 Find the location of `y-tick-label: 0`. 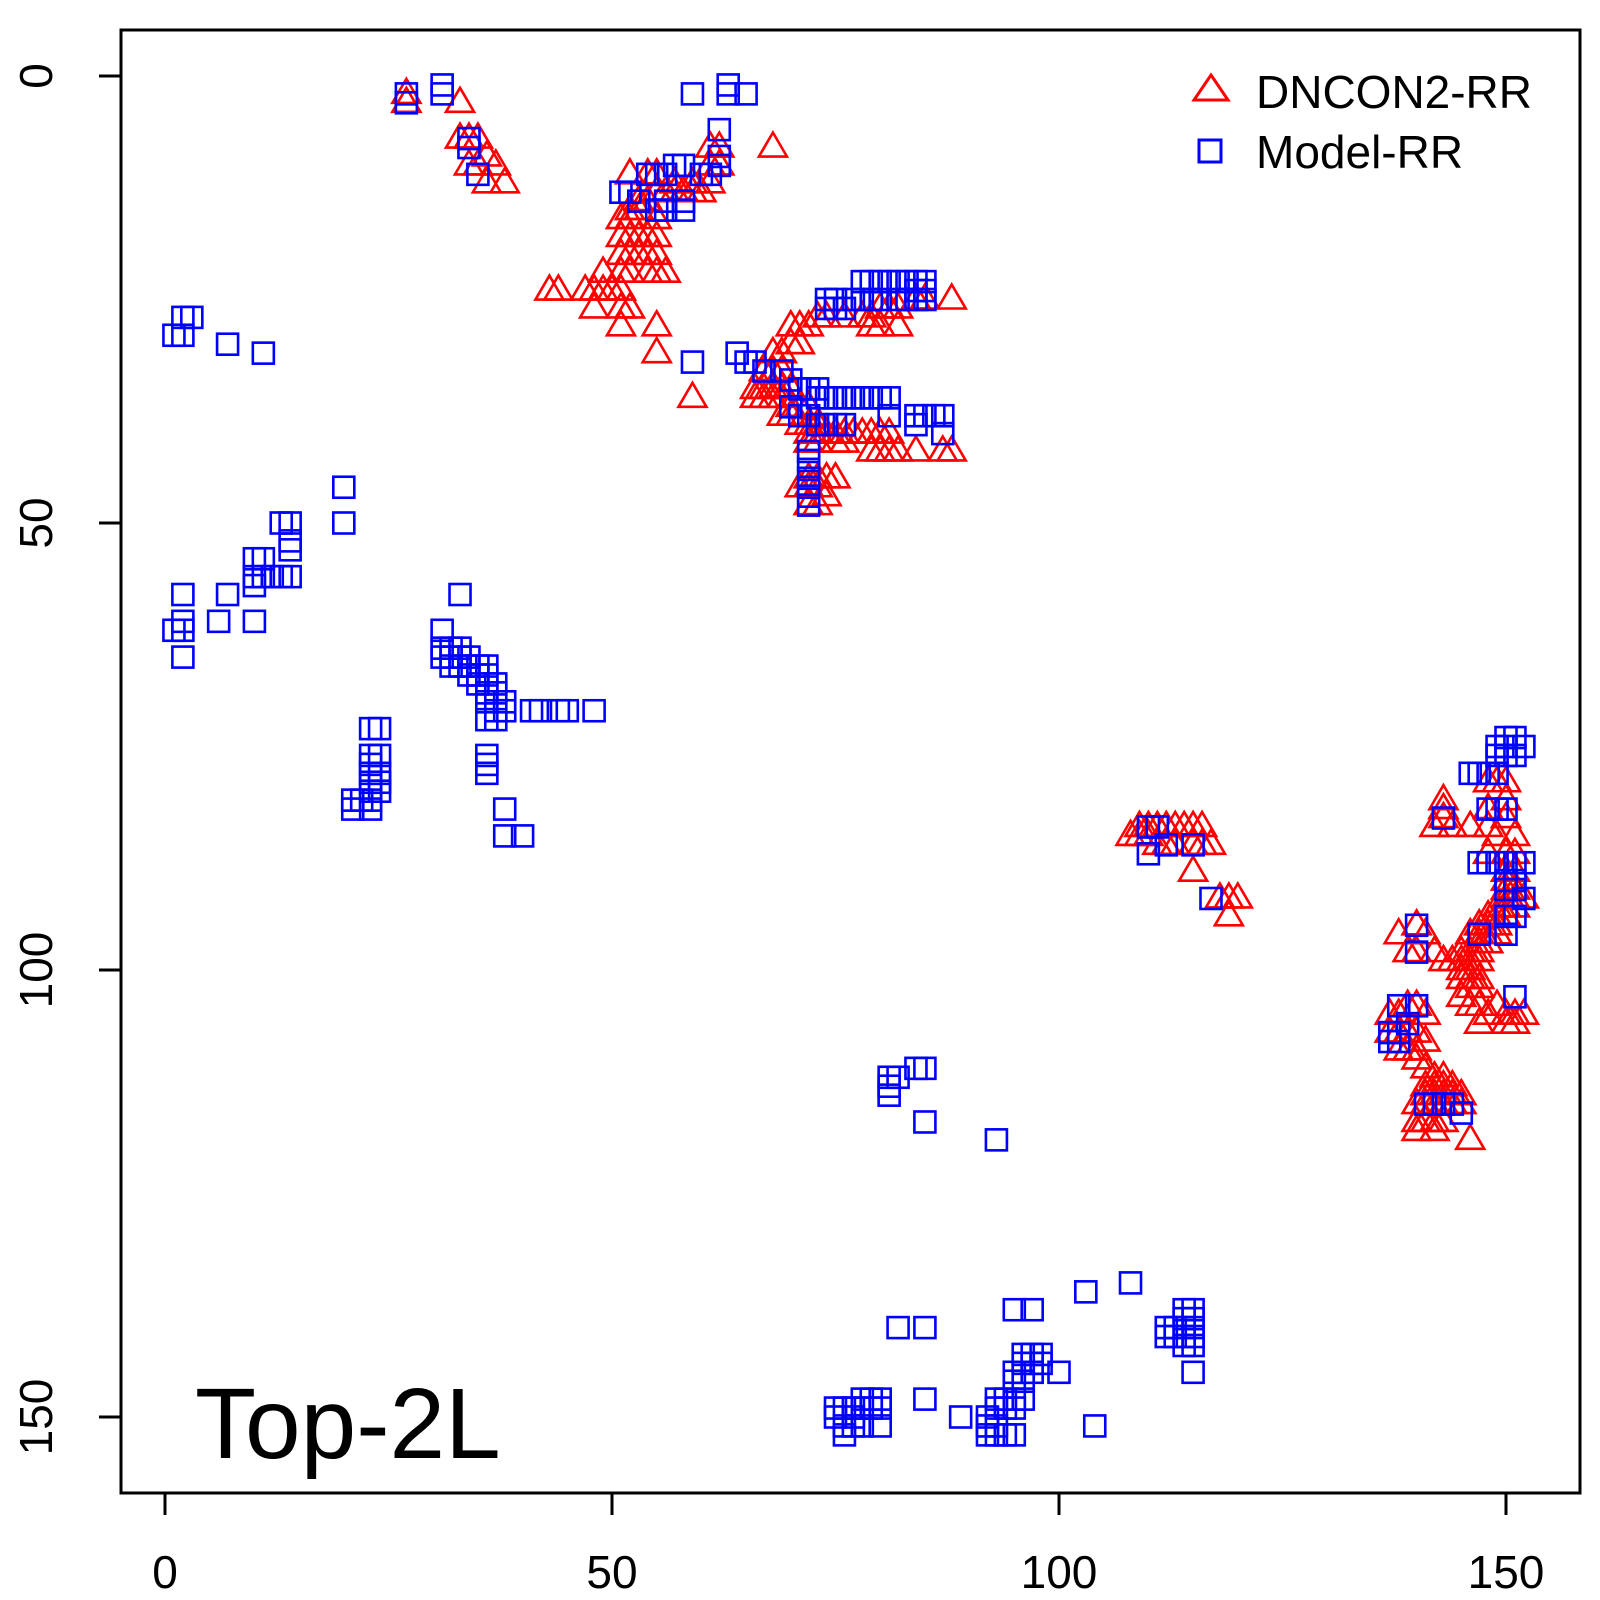

y-tick-label: 0 is located at coordinates (36, 76).